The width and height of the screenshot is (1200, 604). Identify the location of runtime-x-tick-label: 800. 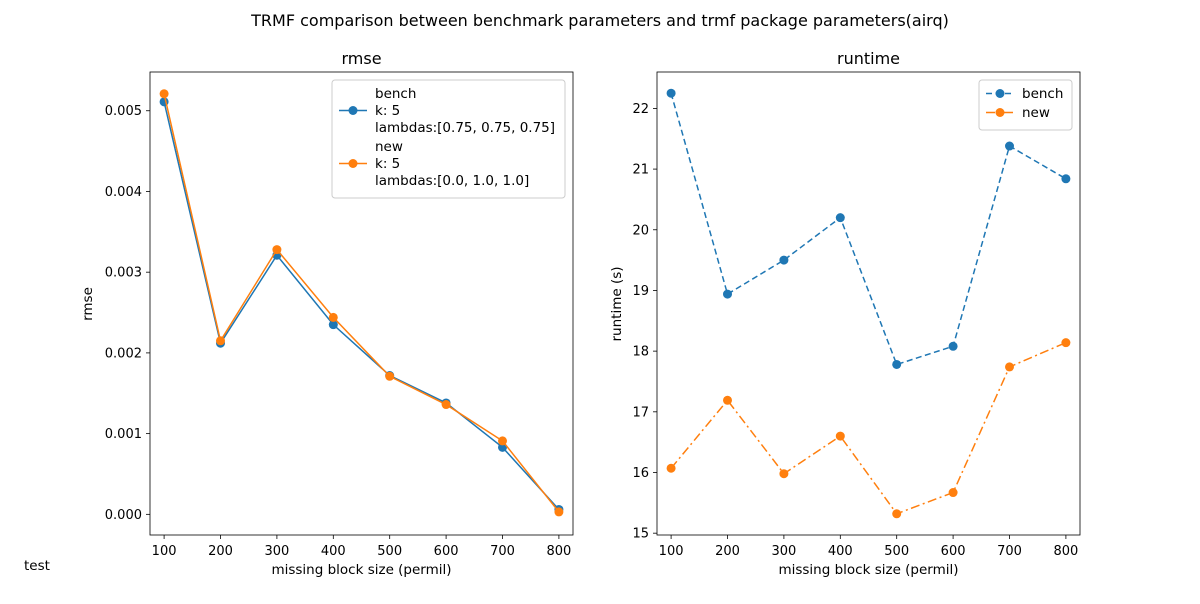
(1065, 551).